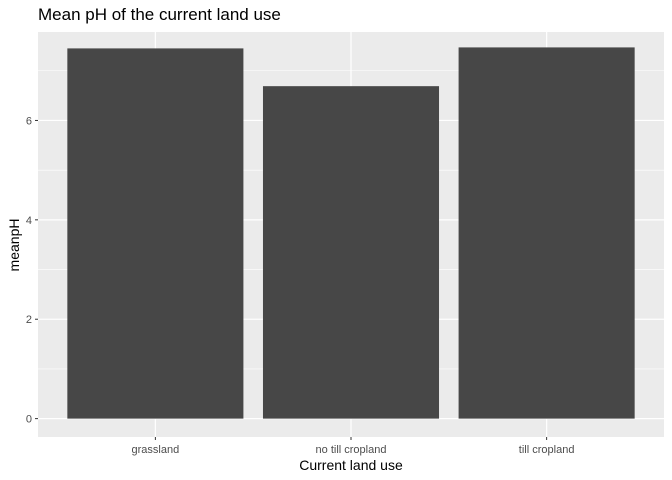 The image size is (672, 480). What do you see at coordinates (29, 221) in the screenshot?
I see `y-tick-label: 4` at bounding box center [29, 221].